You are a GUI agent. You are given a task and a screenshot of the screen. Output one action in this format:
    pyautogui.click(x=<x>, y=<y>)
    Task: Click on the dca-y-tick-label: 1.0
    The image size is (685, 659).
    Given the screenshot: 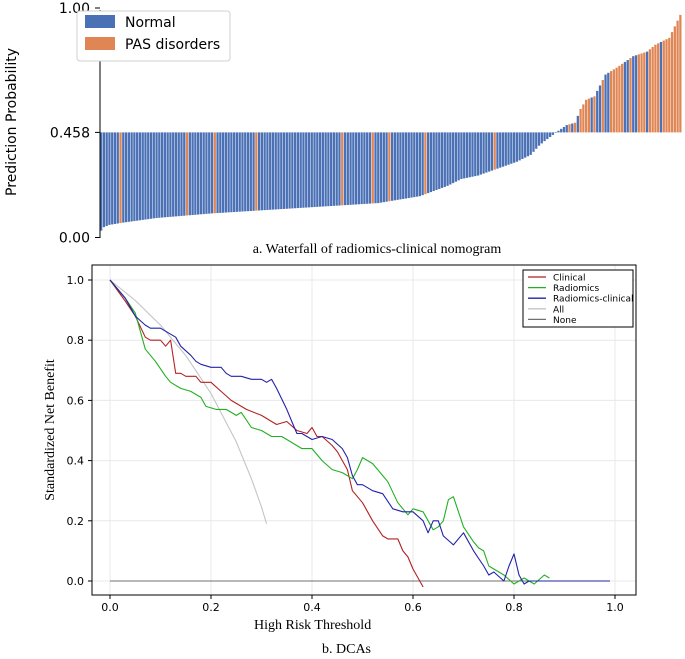 What is the action you would take?
    pyautogui.click(x=76, y=280)
    